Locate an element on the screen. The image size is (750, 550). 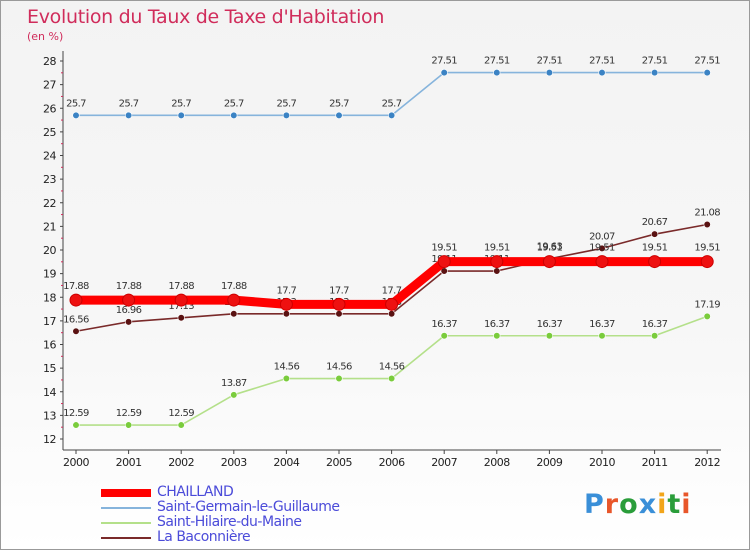
y-tick-label: 16 is located at coordinates (49, 345).